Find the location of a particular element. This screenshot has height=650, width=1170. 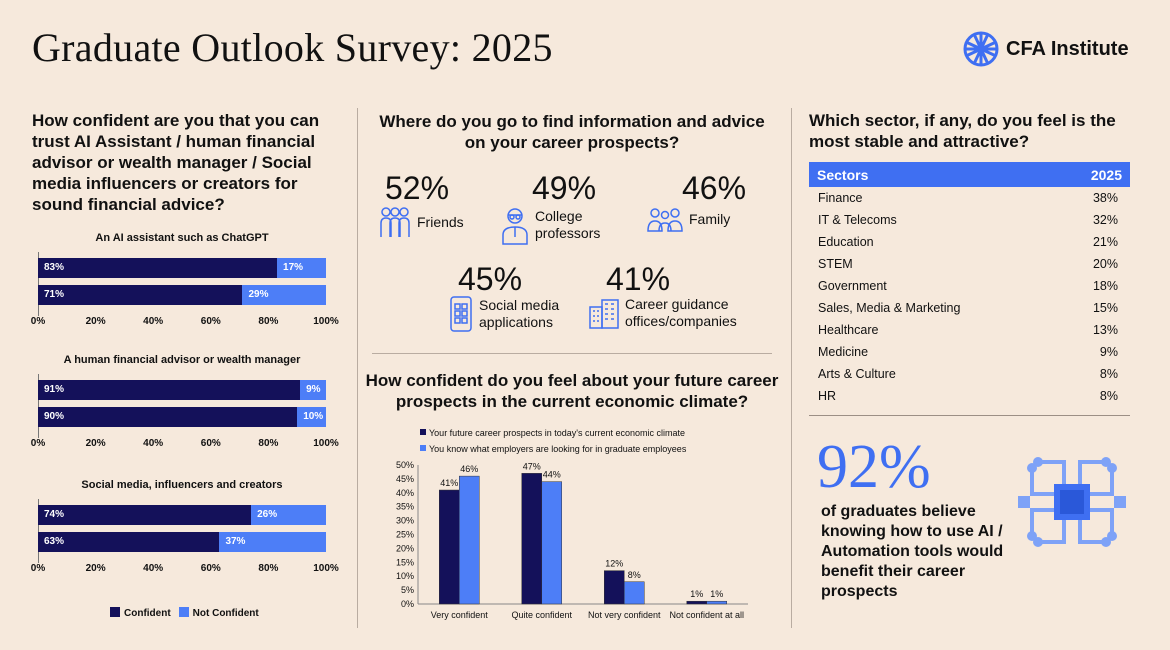

sector-row: Sales, Media & Marketing 15% is located at coordinates (969, 308).